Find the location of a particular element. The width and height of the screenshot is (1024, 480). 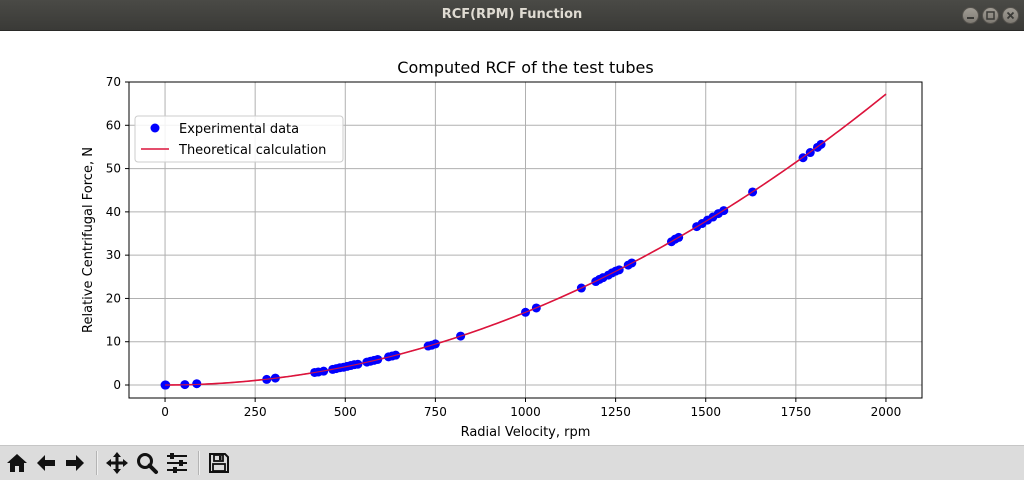

forward-button is located at coordinates (75, 463).